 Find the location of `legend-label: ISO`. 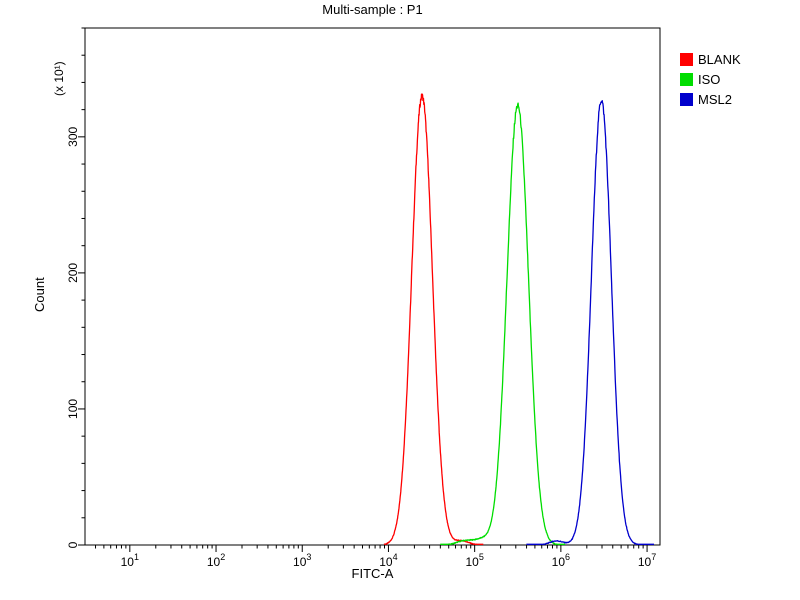

legend-label: ISO is located at coordinates (709, 79).